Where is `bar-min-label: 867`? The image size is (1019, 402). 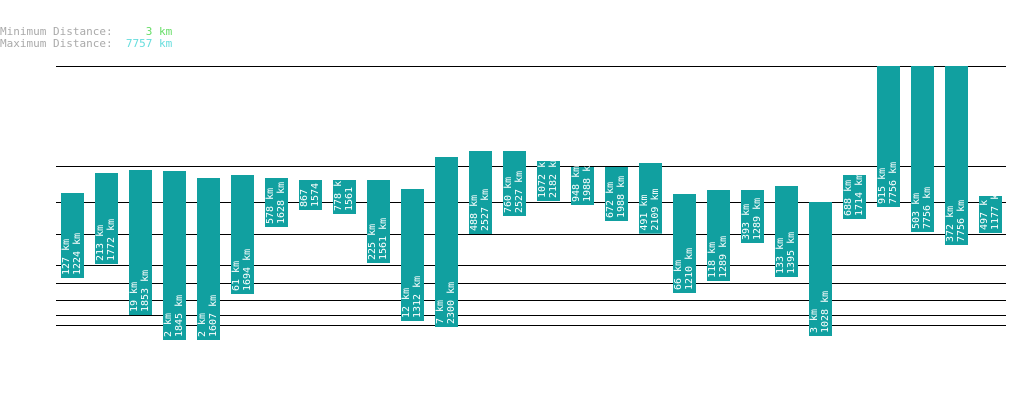
bar-min-label: 867 is located at coordinates (304, 198).